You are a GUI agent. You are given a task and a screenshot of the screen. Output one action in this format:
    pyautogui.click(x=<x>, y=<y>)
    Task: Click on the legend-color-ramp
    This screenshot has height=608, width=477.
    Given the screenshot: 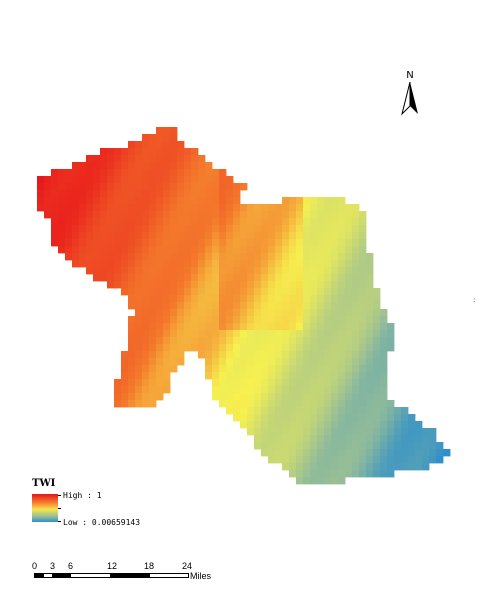 What is the action you would take?
    pyautogui.click(x=45, y=508)
    